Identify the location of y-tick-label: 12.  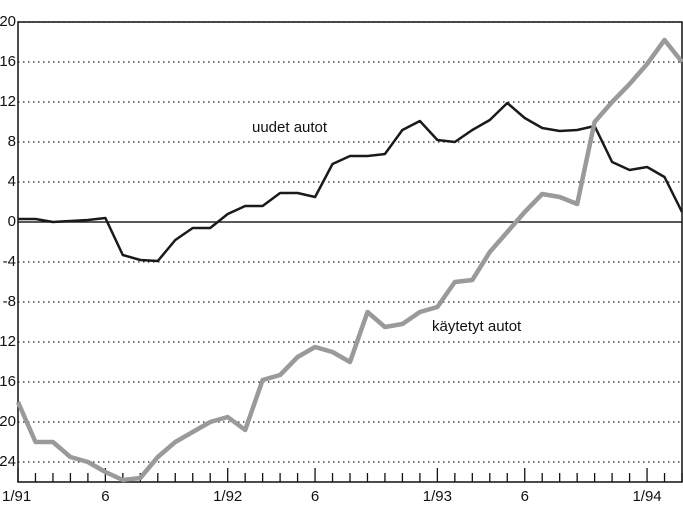
(8, 101).